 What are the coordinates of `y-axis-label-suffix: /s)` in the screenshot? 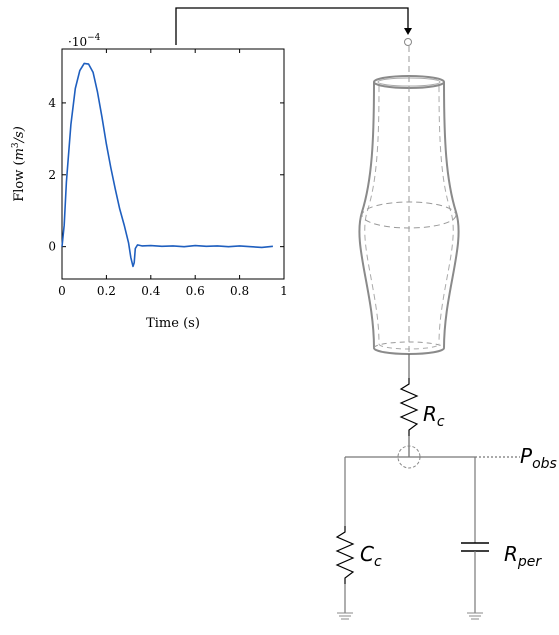 It's located at (19, 135).